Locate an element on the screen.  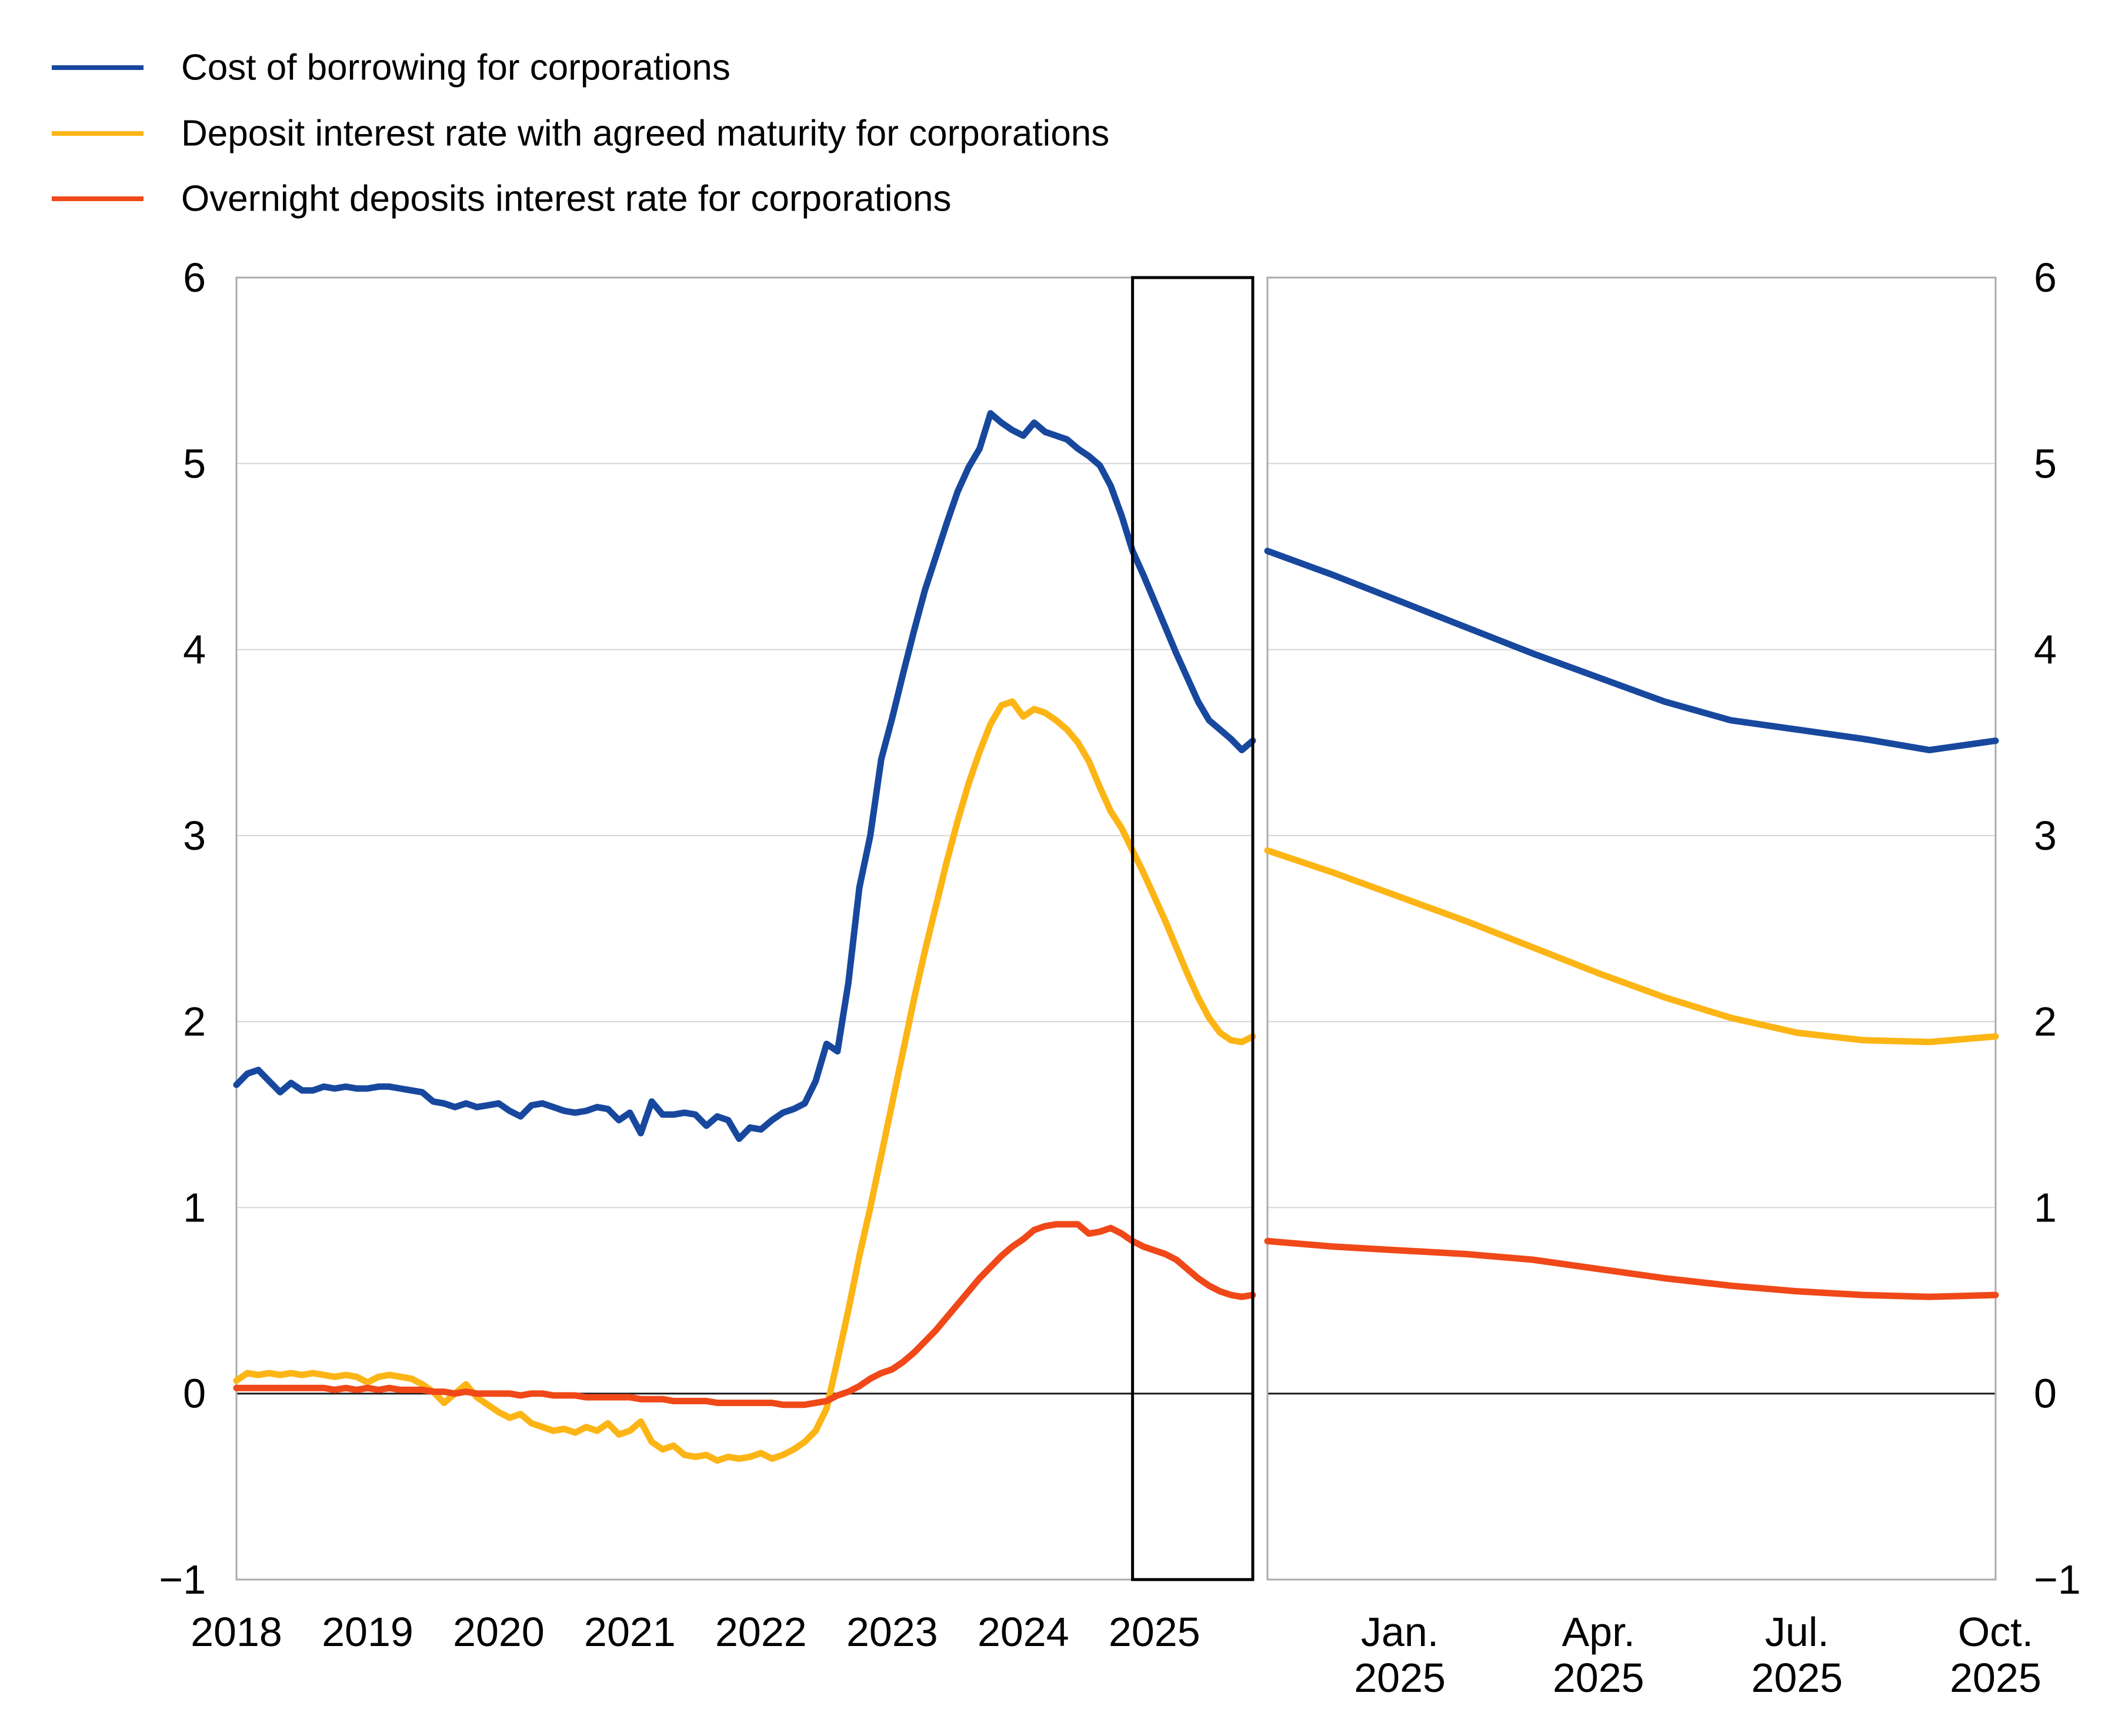
y-tick-label-left: 1 is located at coordinates (194, 1207).